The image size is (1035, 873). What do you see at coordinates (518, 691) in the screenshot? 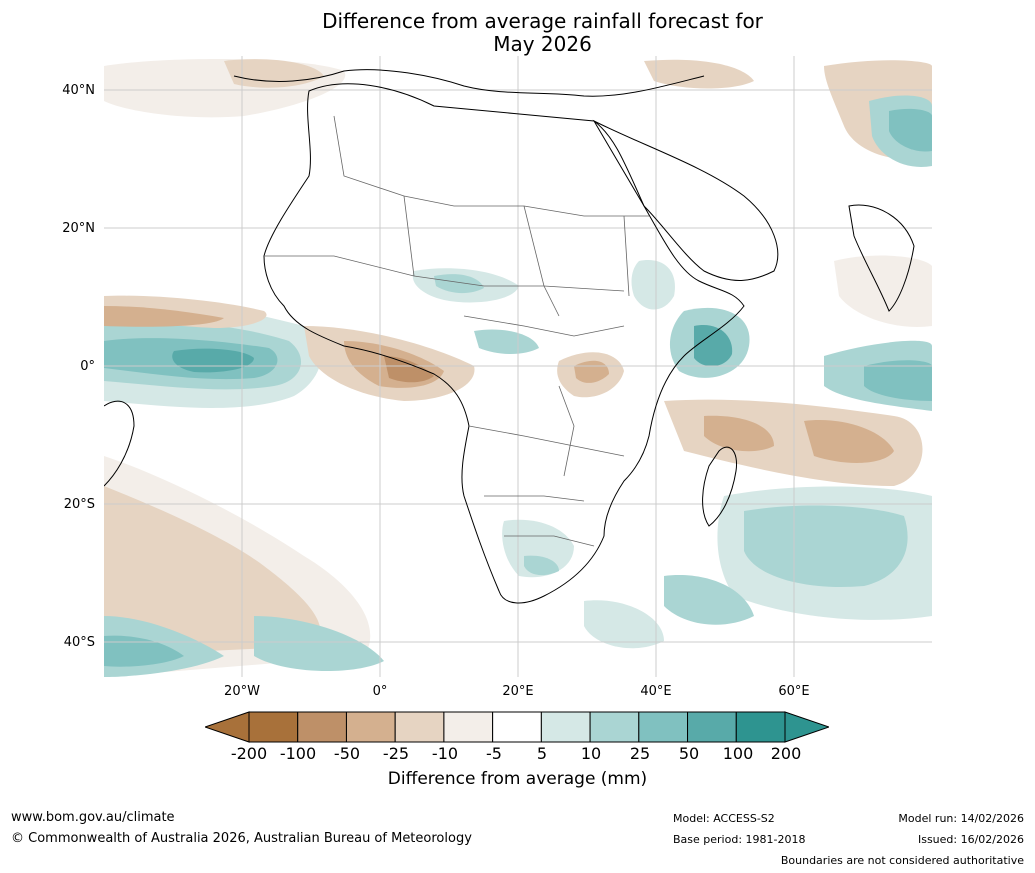
I see `lon-label-20e: 20°E` at bounding box center [518, 691].